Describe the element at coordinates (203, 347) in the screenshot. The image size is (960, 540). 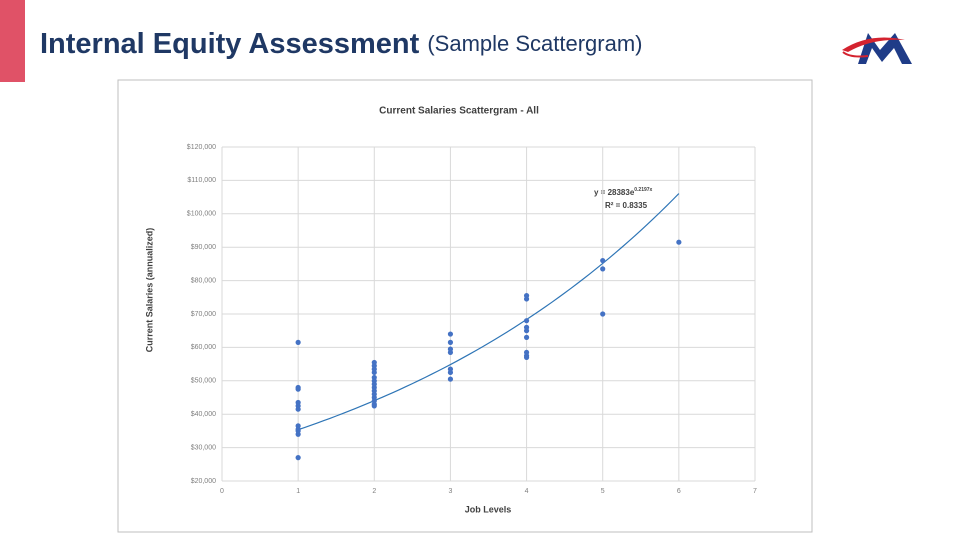
I see `y-tick-label: $60,000` at that location.